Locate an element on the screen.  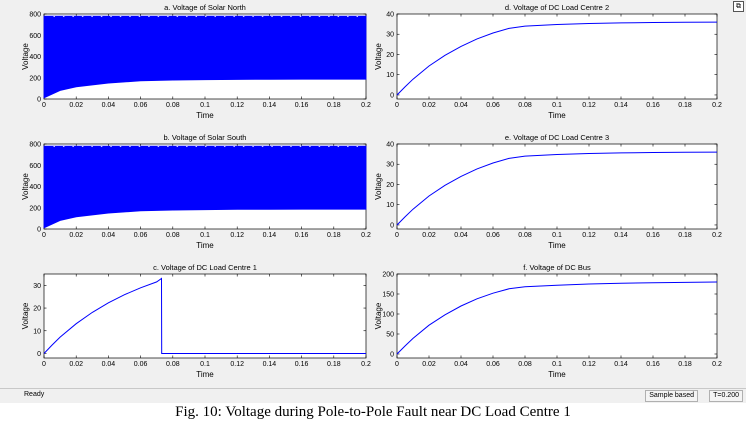
chart-title: e. Voltage of DC Load Centre 3 is located at coordinates (557, 137).